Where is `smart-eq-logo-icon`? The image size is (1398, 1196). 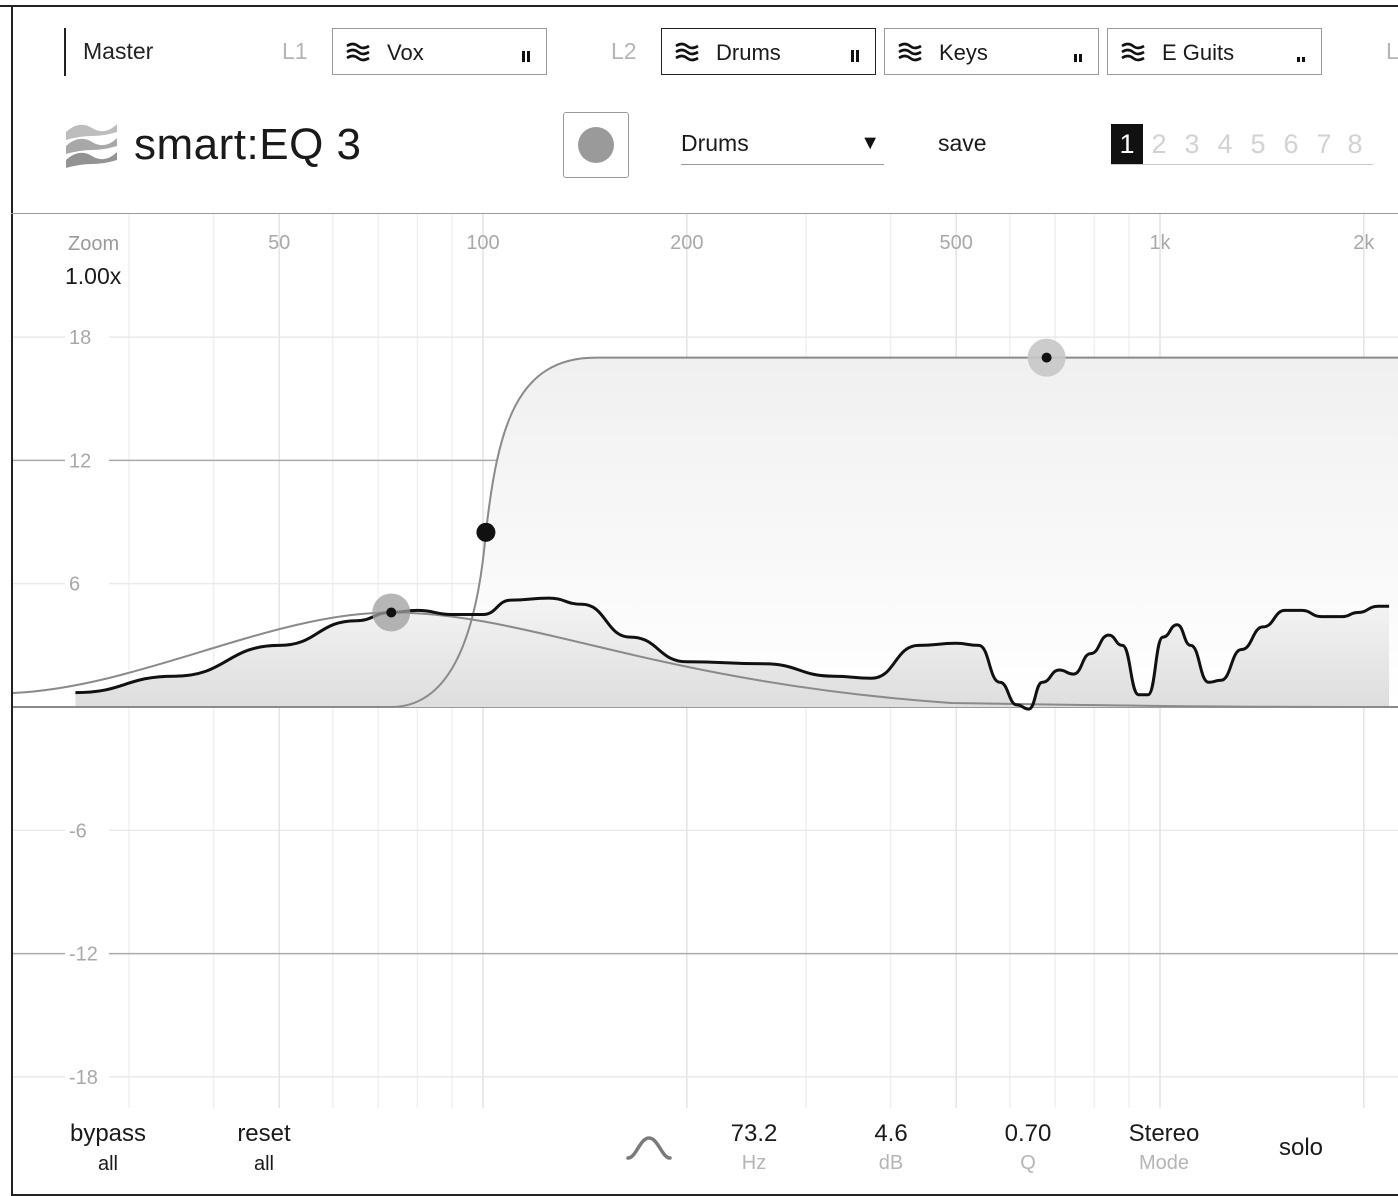
smart-eq-logo-icon is located at coordinates (91, 146).